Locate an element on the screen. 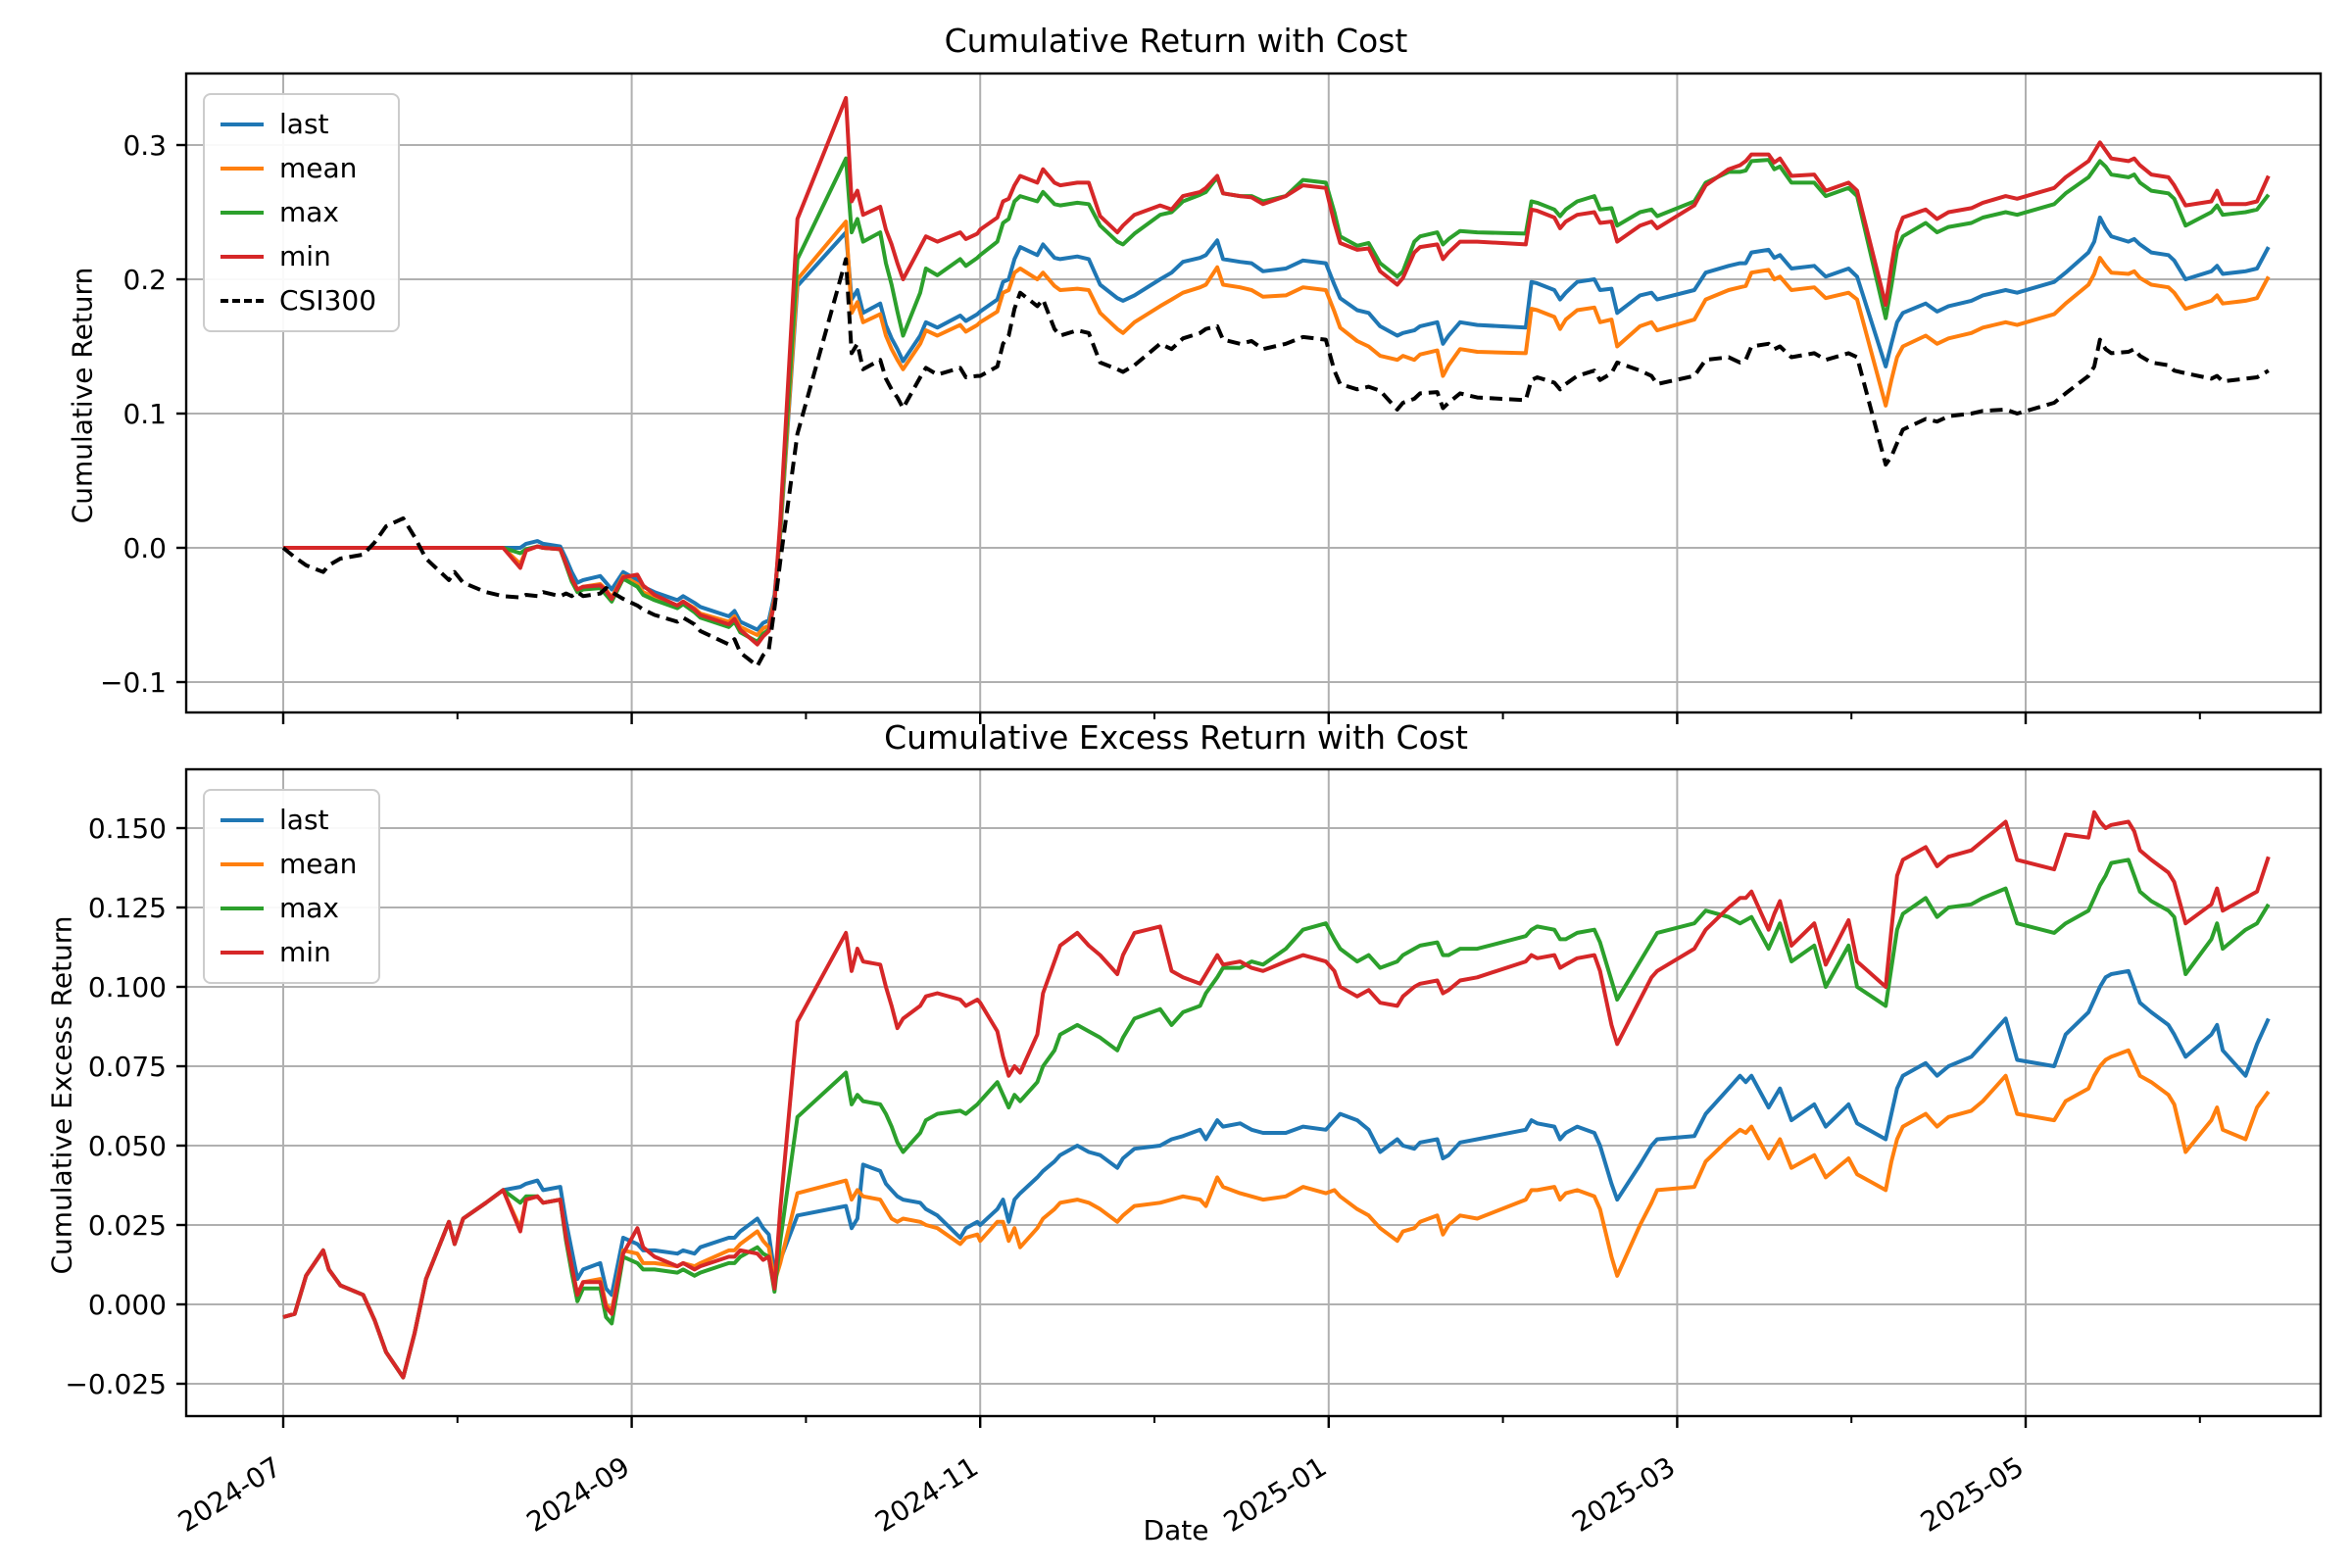 This screenshot has width=2352, height=1568. y-tick-label: 0.2 is located at coordinates (144, 280).